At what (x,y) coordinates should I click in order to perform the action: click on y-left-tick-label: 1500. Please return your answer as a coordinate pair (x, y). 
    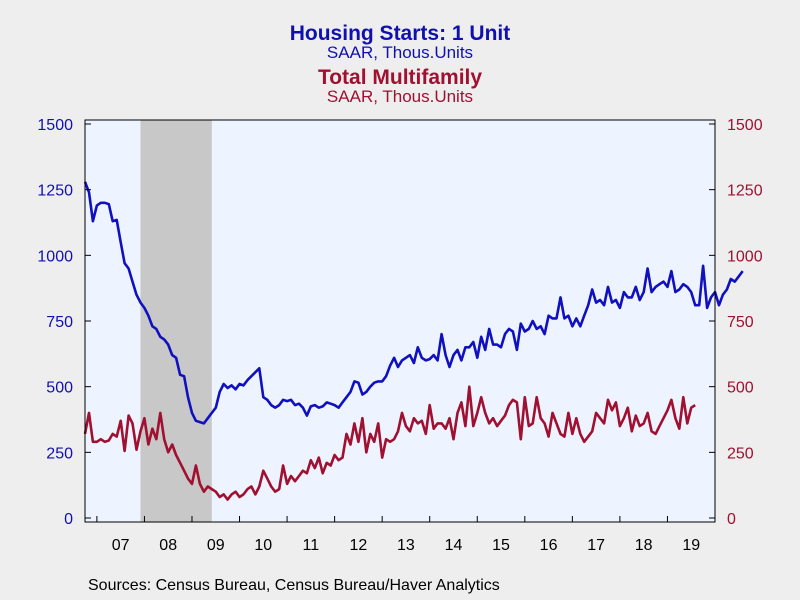
    Looking at the image, I should click on (55, 125).